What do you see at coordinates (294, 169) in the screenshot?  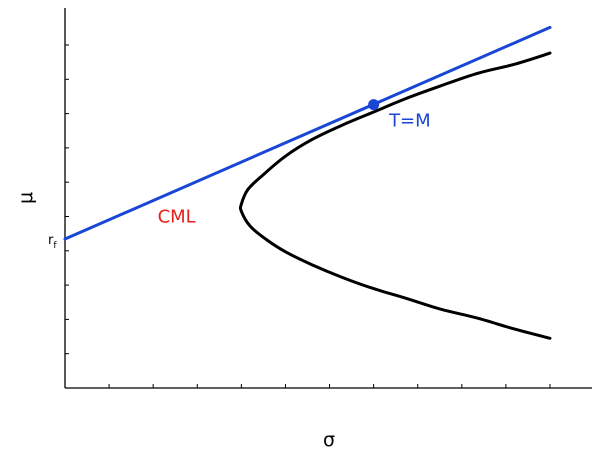 I see `annotations-group: CML T=M` at bounding box center [294, 169].